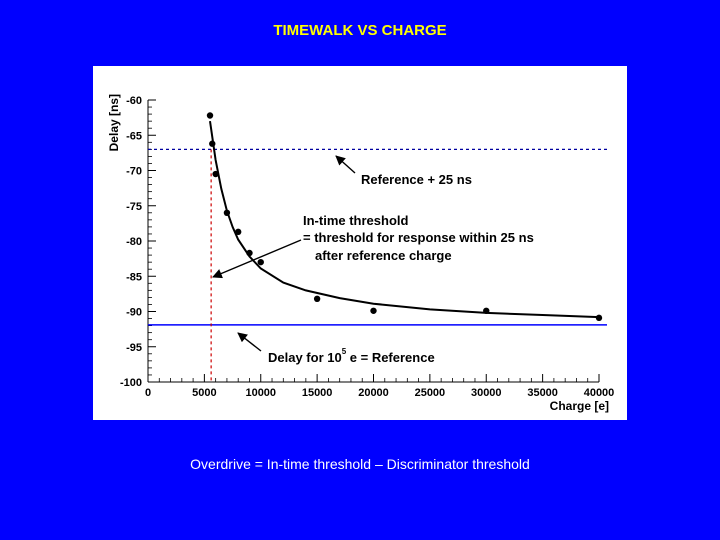 The image size is (720, 540). What do you see at coordinates (360, 30) in the screenshot?
I see `slide-title: TIMEWALK VS CHARGE` at bounding box center [360, 30].